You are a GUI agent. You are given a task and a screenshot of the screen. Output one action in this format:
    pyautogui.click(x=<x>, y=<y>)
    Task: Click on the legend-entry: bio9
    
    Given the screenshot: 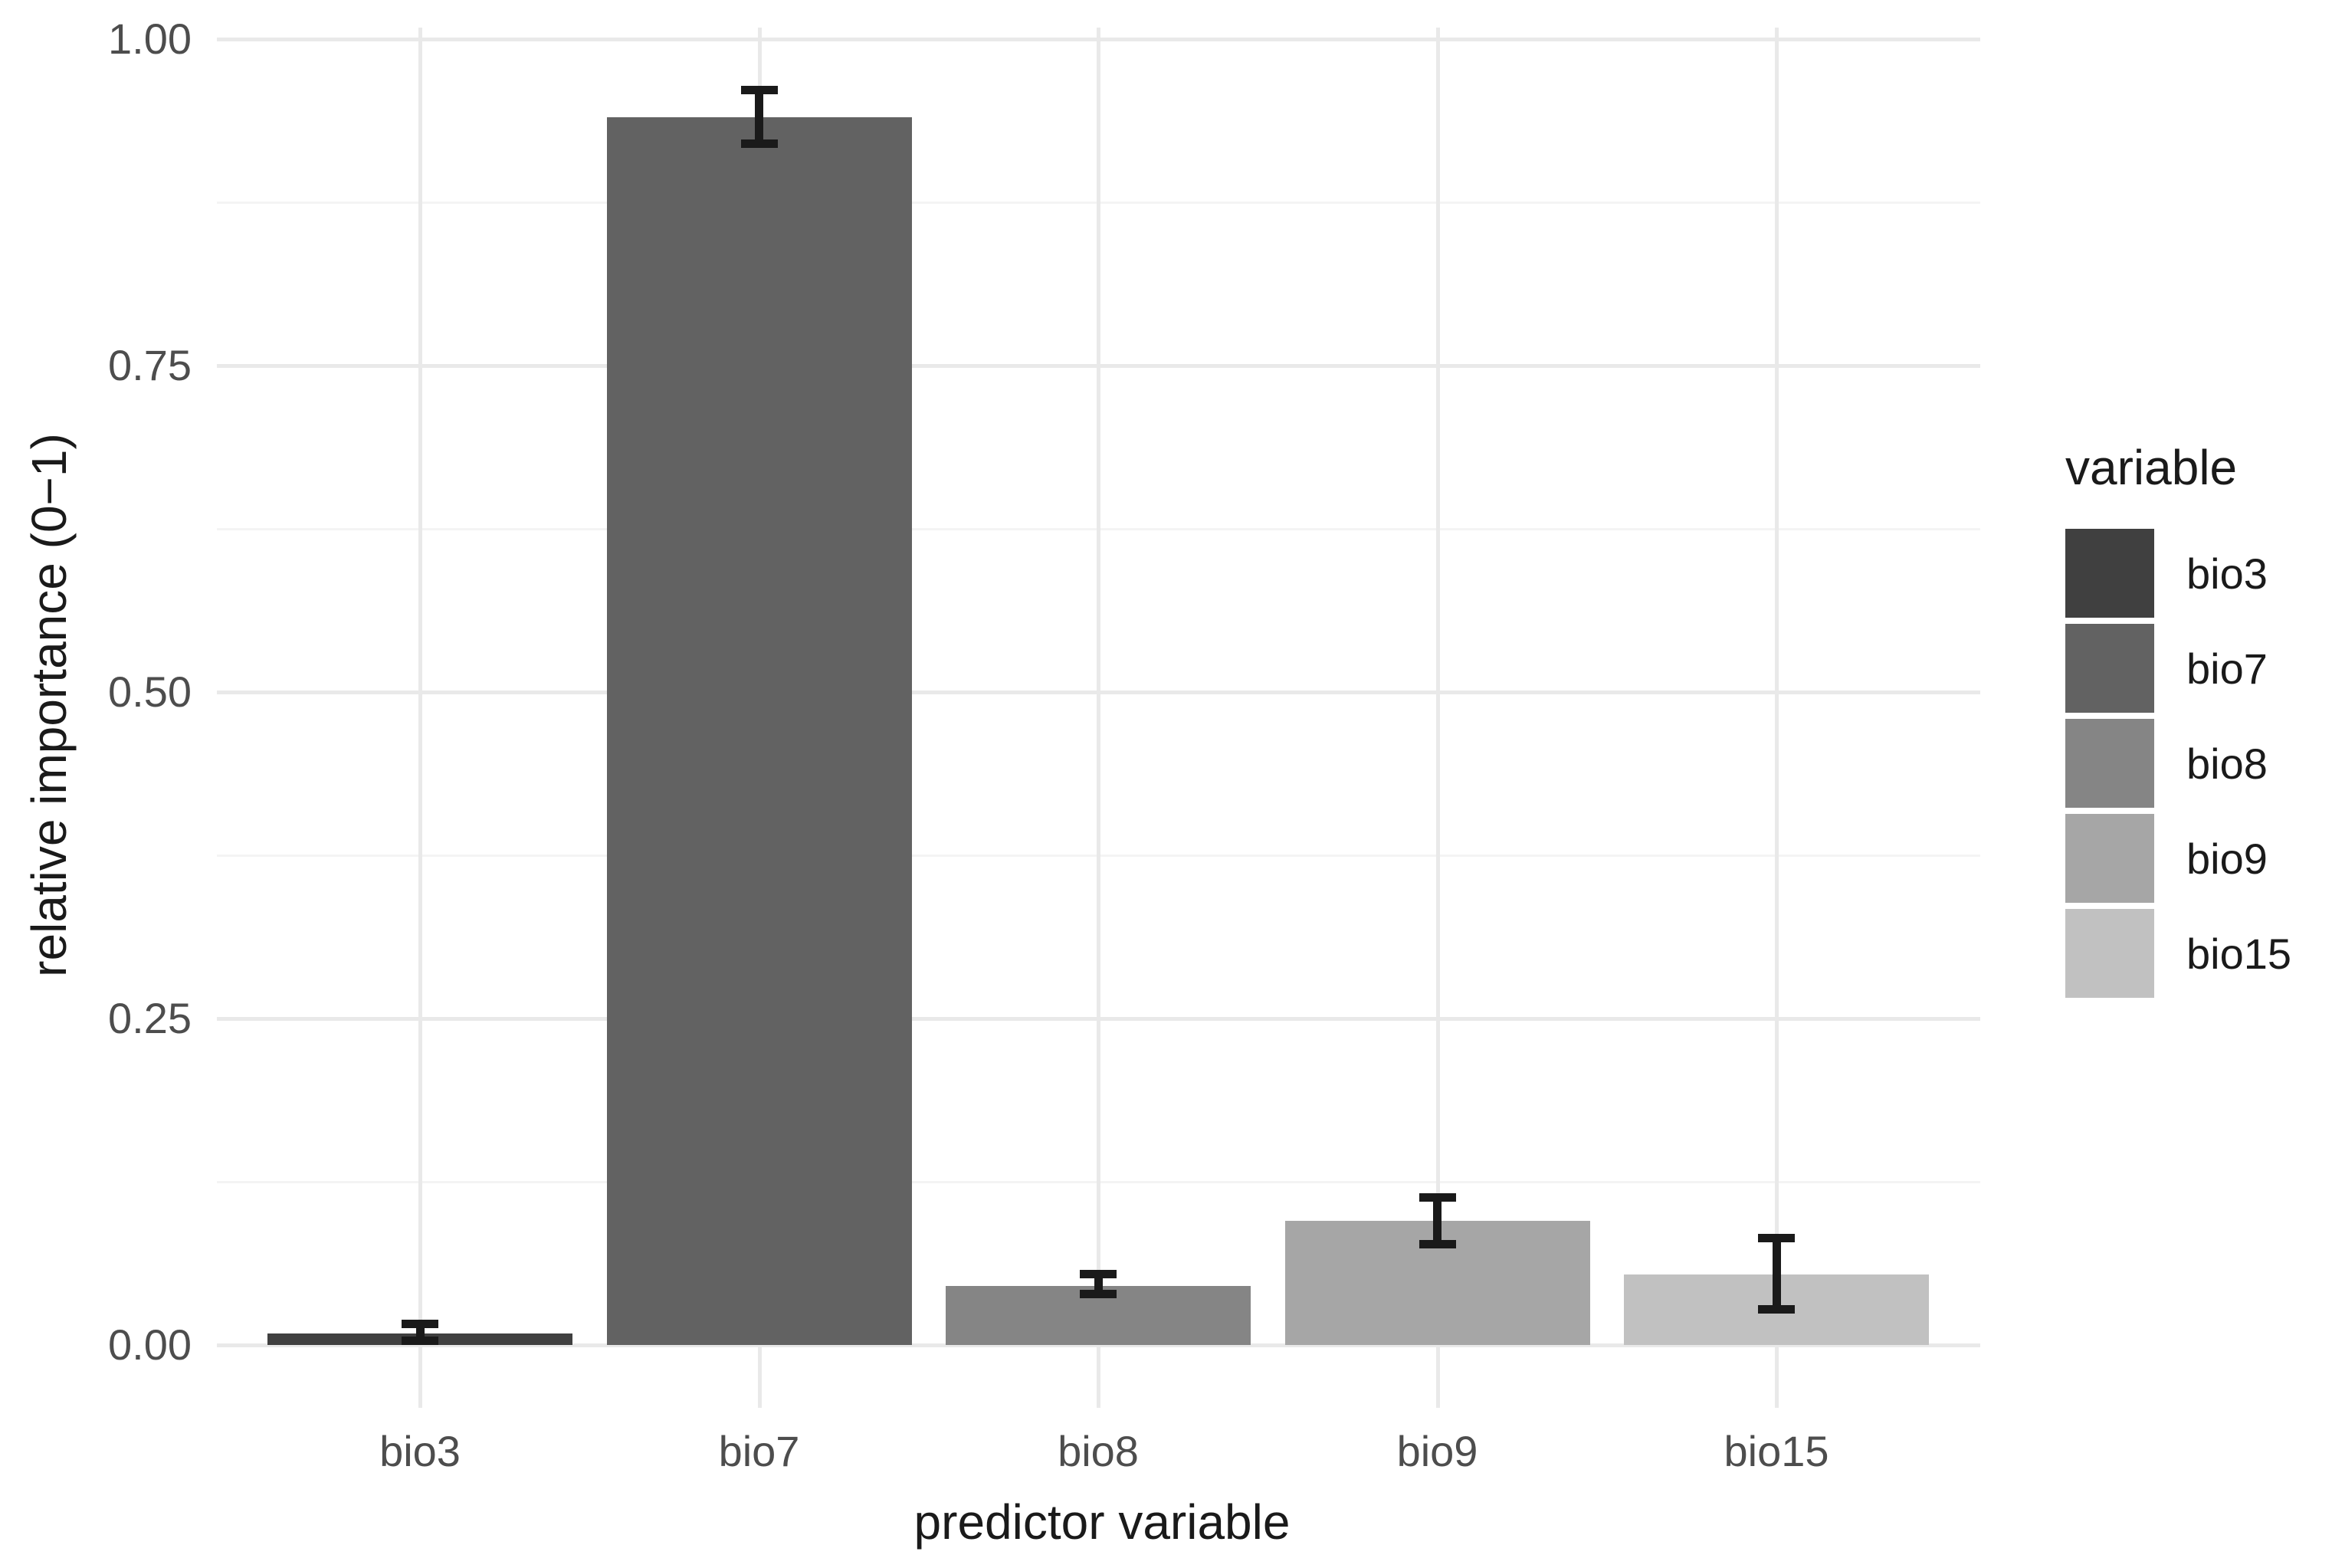 What is the action you would take?
    pyautogui.click(x=2178, y=858)
    